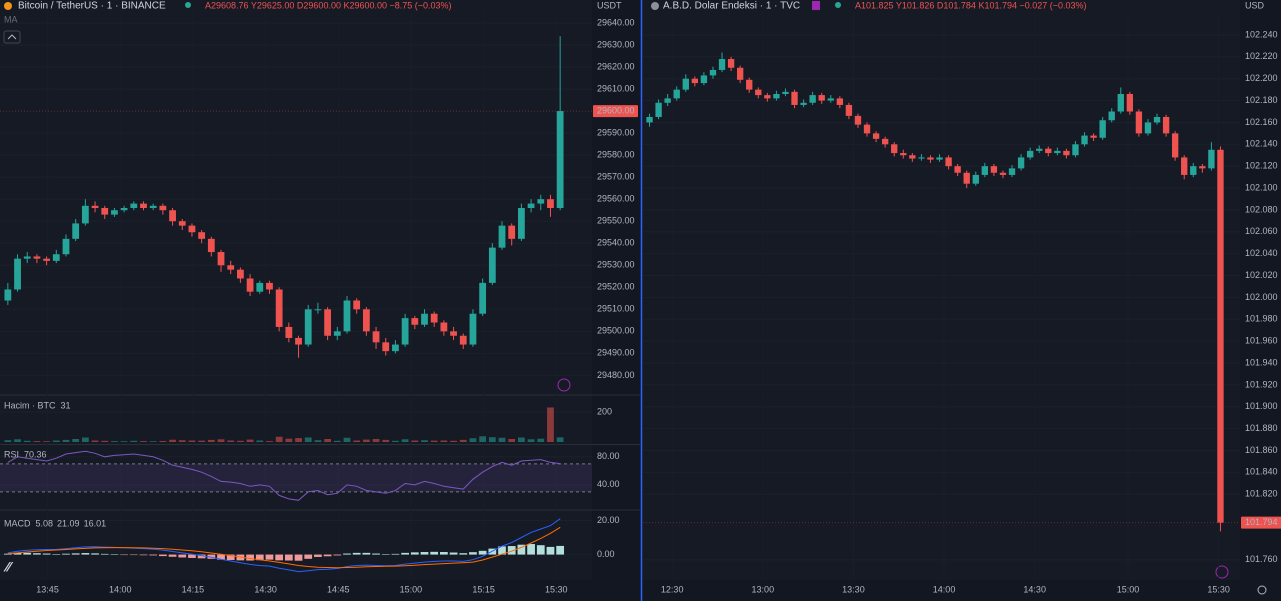  What do you see at coordinates (816, 5) in the screenshot?
I see `flag-icon` at bounding box center [816, 5].